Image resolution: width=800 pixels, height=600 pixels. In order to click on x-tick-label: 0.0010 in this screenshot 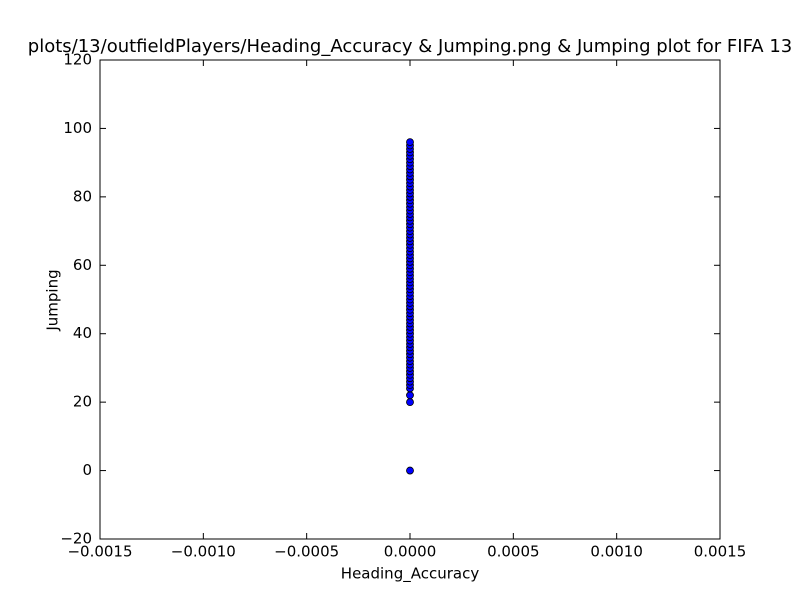, I will do `click(616, 552)`.